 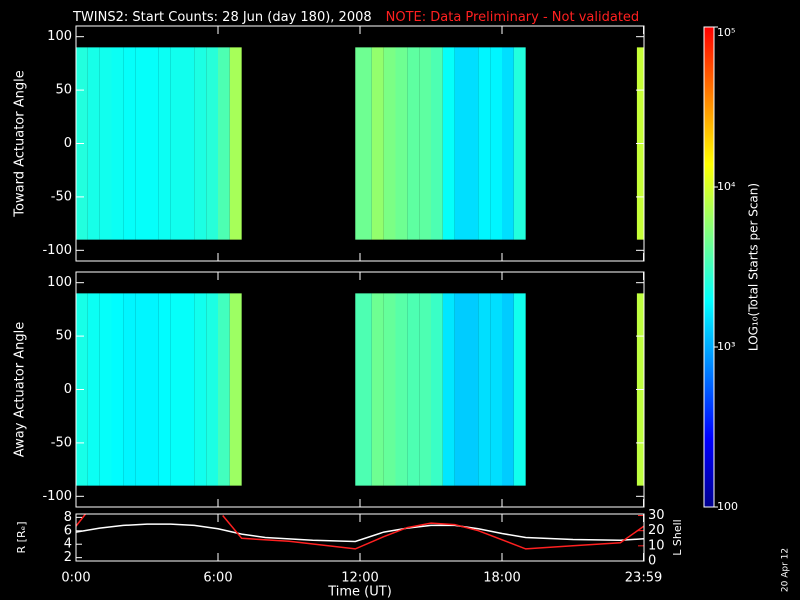 What do you see at coordinates (726, 346) in the screenshot?
I see `colorbar-tick-label: 10³` at bounding box center [726, 346].